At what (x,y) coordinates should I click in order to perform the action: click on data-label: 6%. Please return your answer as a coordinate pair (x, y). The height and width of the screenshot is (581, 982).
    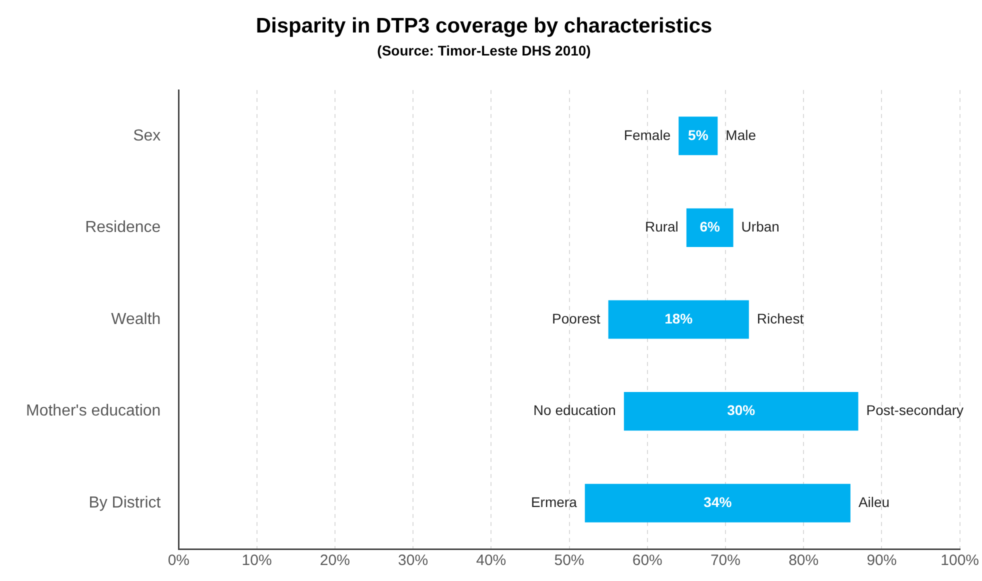
    Looking at the image, I should click on (710, 226).